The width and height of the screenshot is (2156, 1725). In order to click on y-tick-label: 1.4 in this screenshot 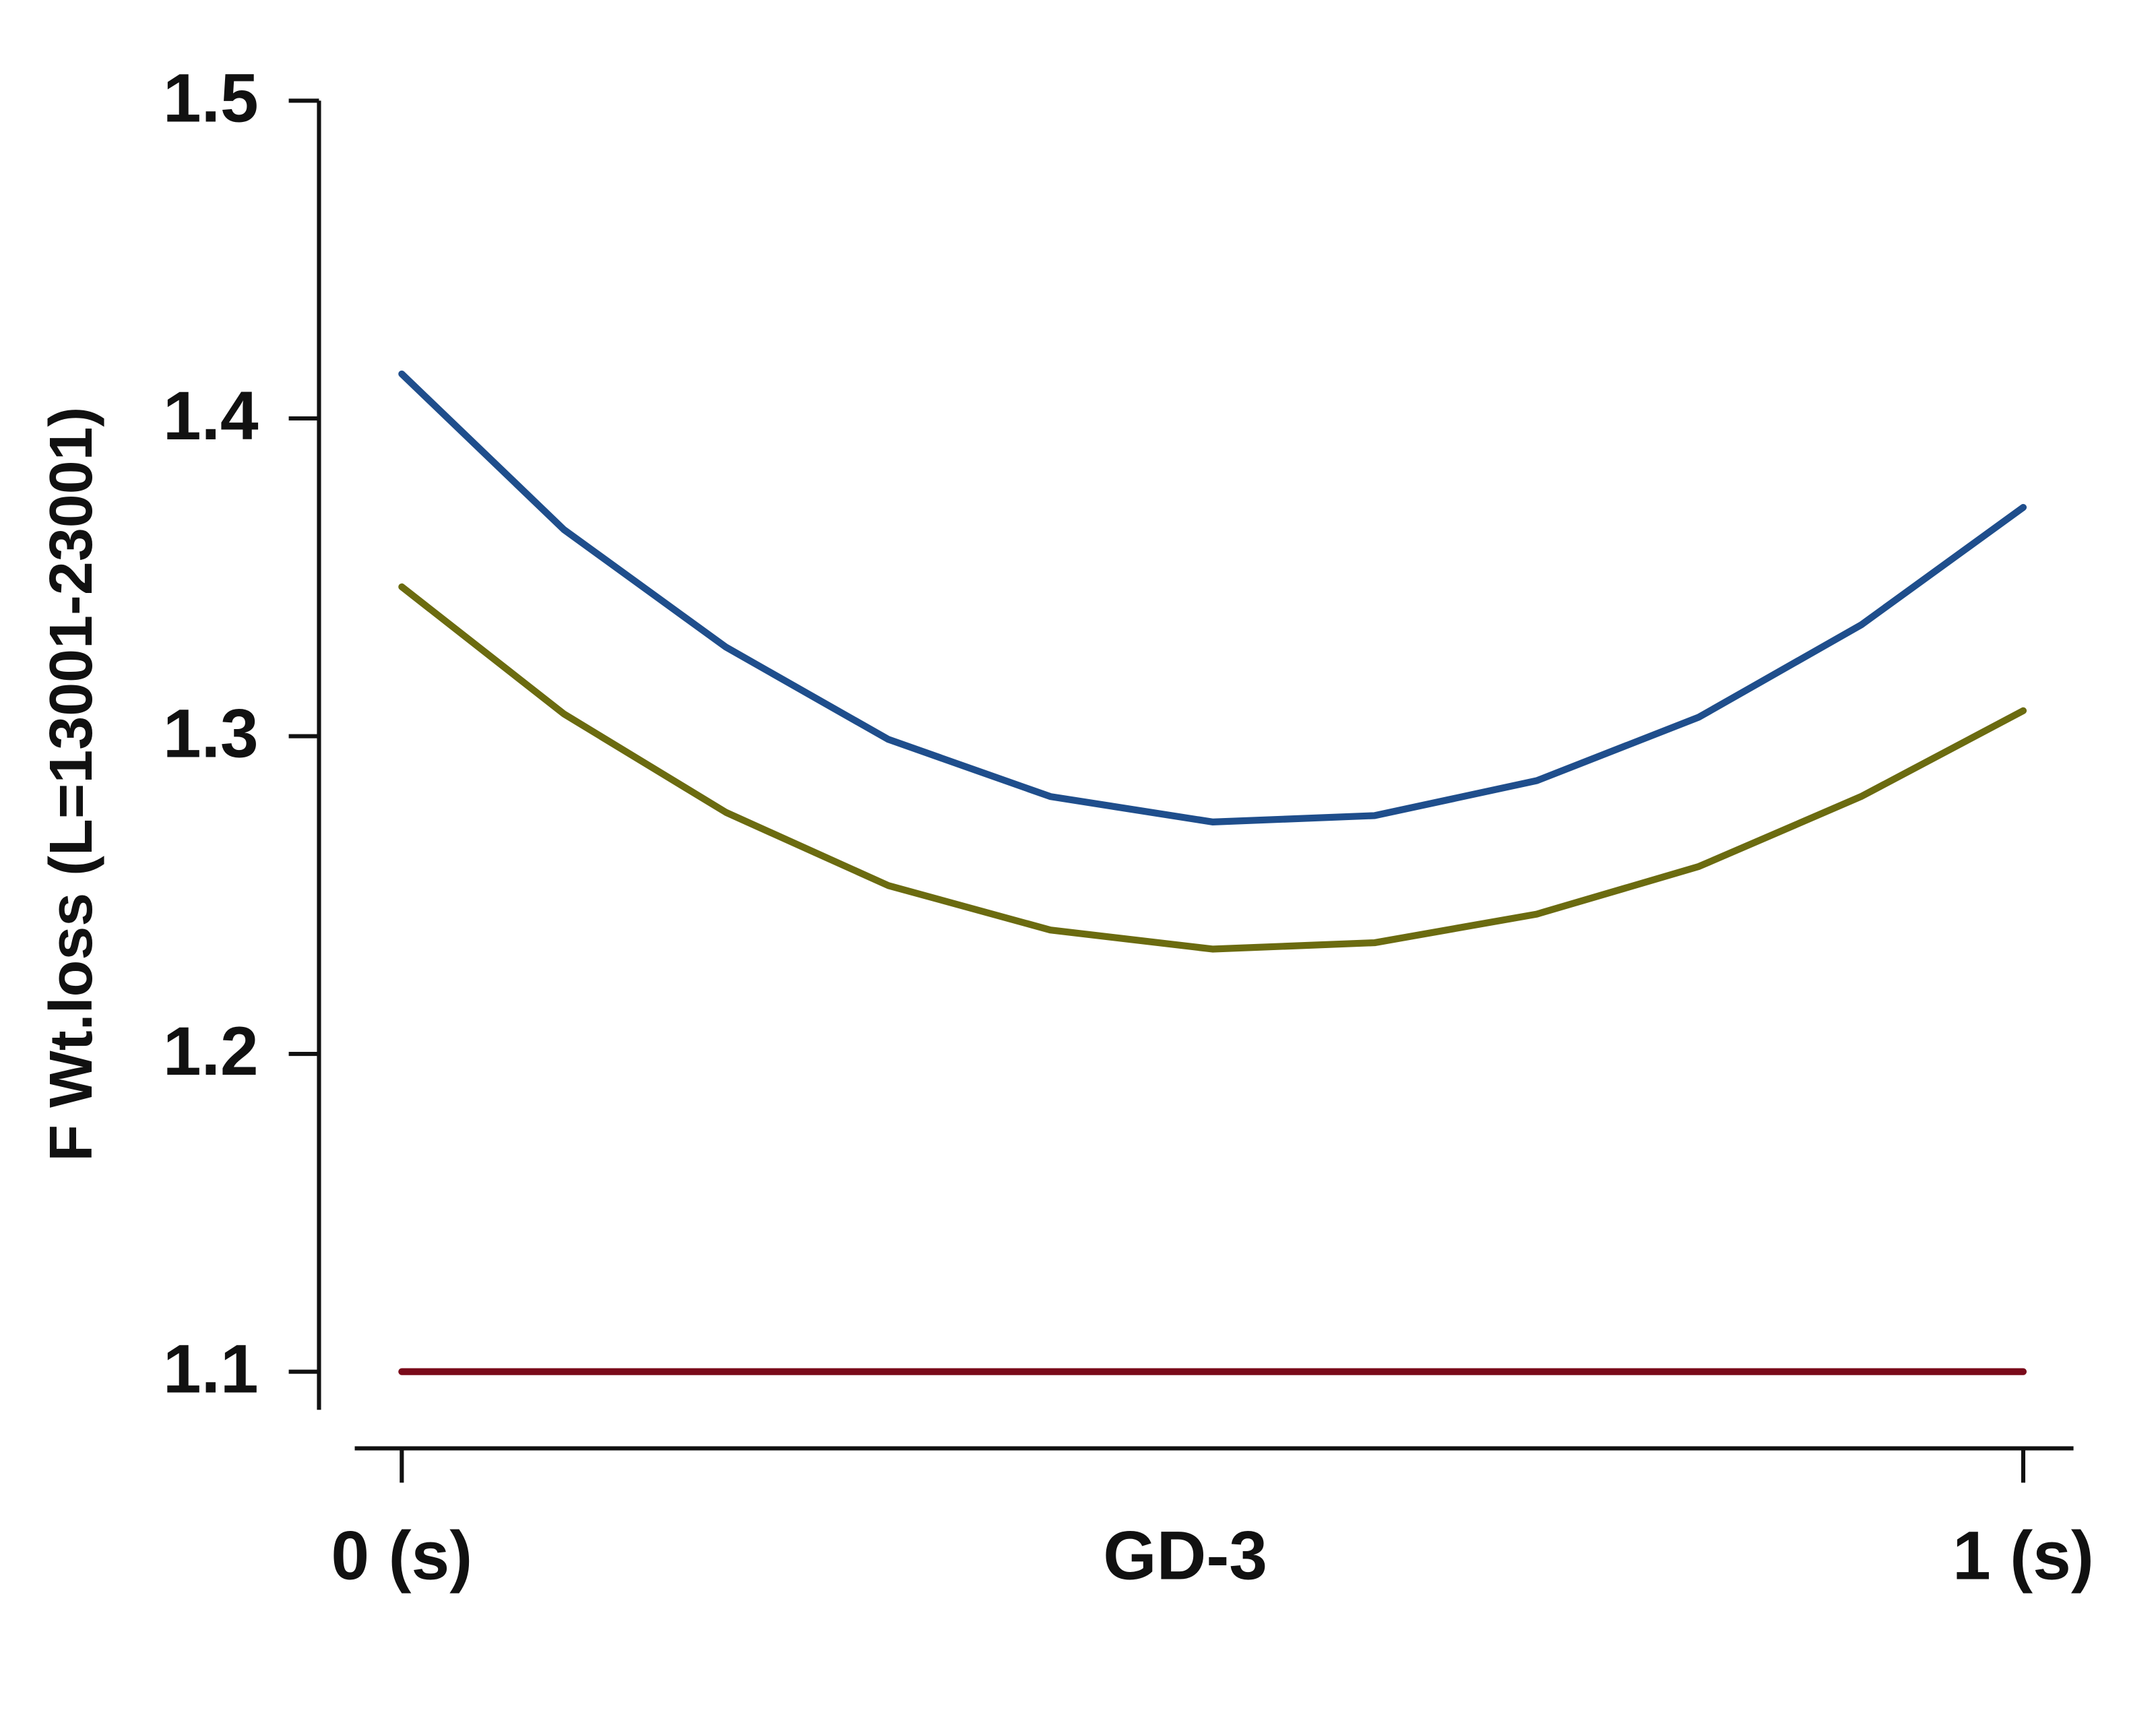, I will do `click(211, 415)`.